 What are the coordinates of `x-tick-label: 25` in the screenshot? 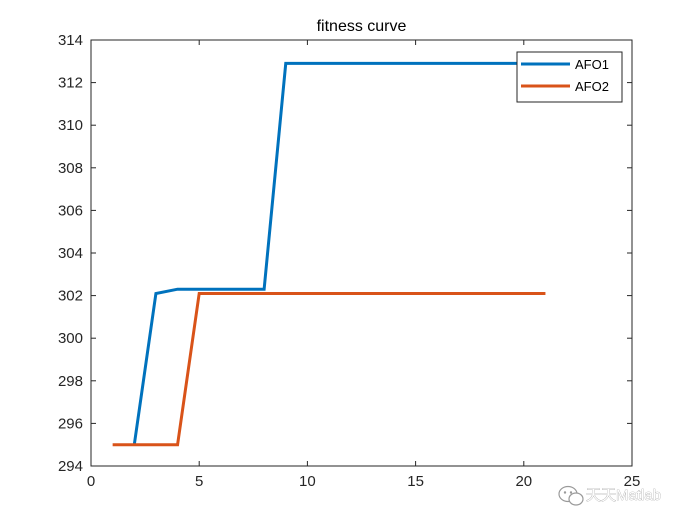 It's located at (632, 481).